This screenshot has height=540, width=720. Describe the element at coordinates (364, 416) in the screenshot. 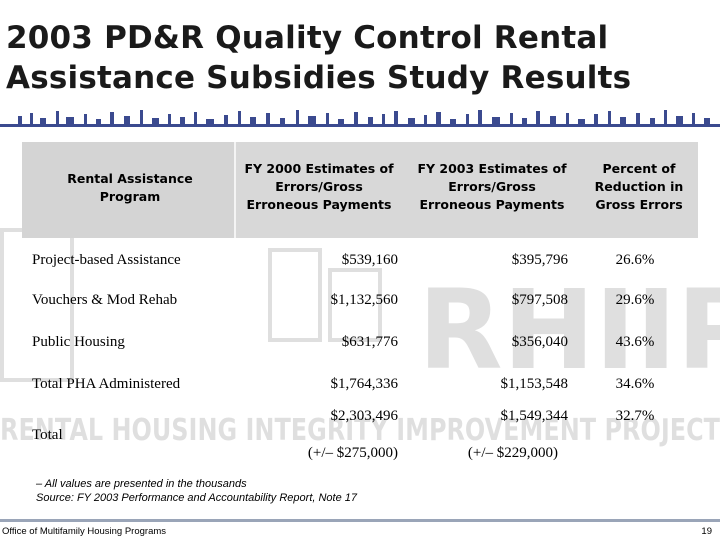

I see `row-fy2000: $2,303,496` at that location.